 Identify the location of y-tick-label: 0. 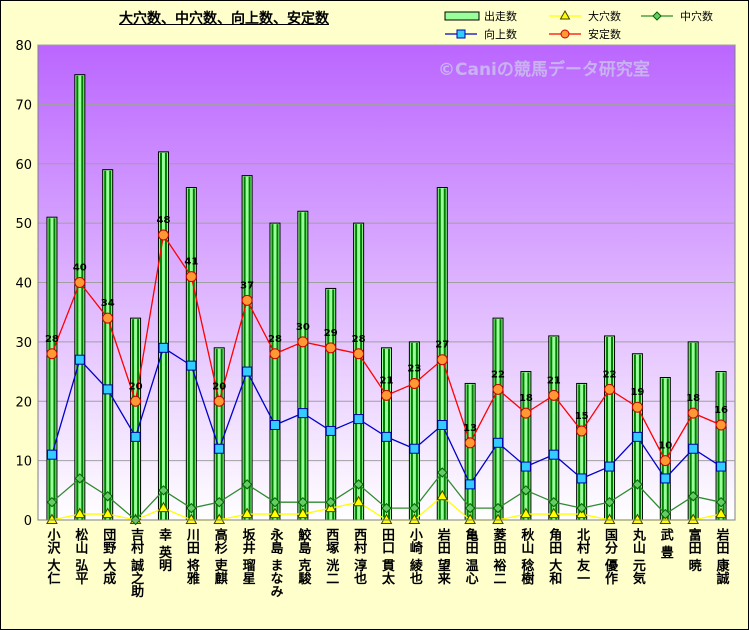
(28, 521).